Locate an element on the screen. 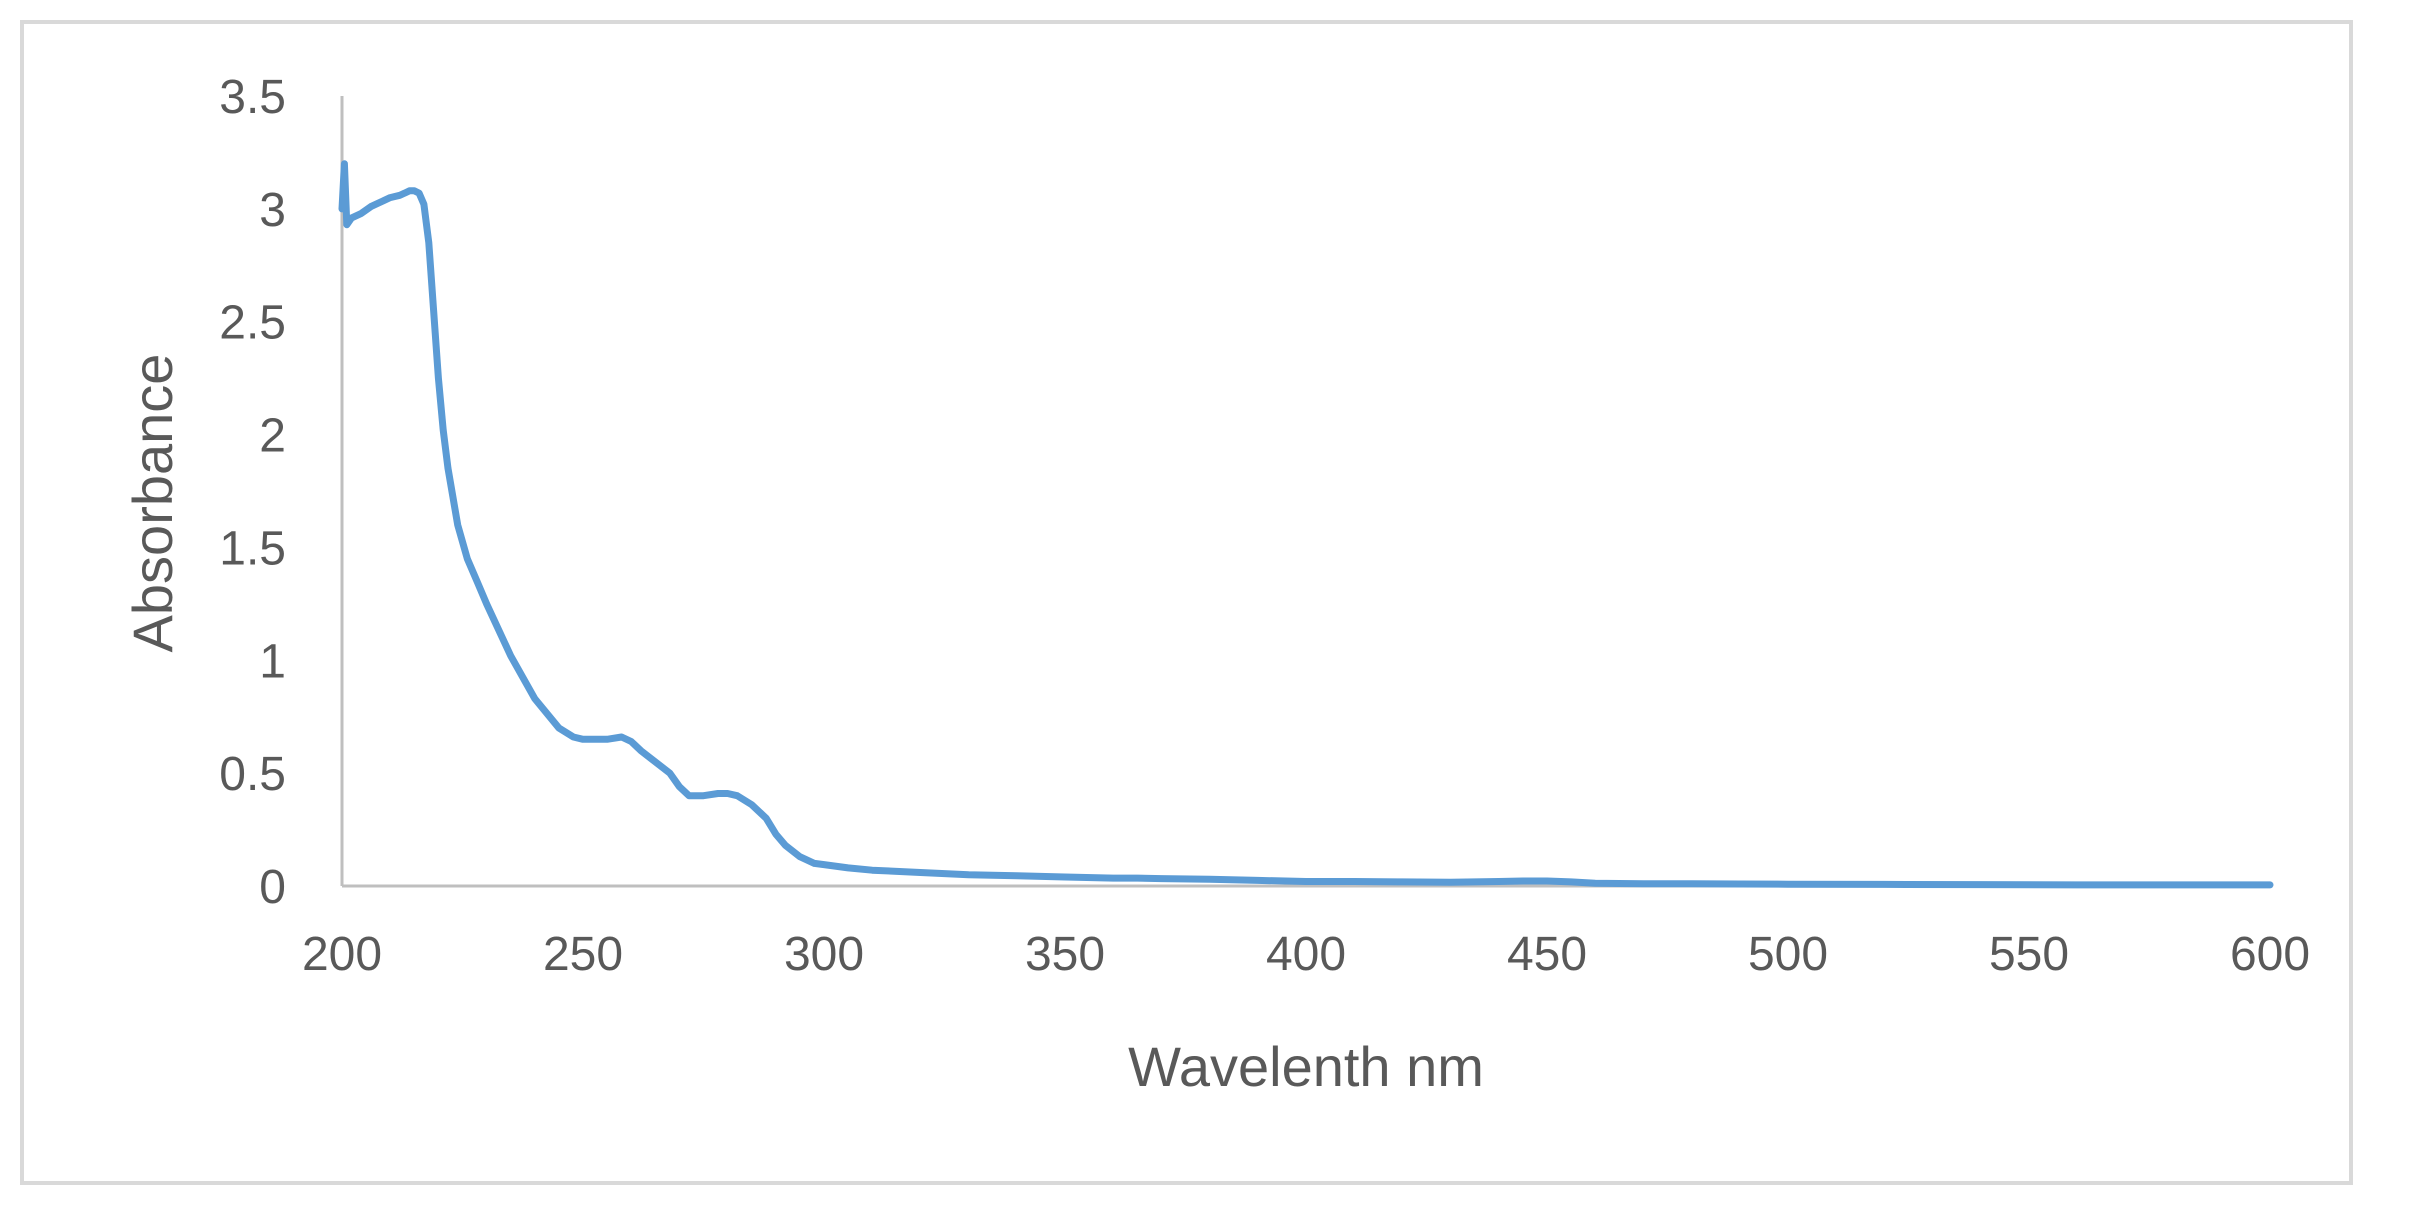  y-tick-label: 0 is located at coordinates (272, 887).